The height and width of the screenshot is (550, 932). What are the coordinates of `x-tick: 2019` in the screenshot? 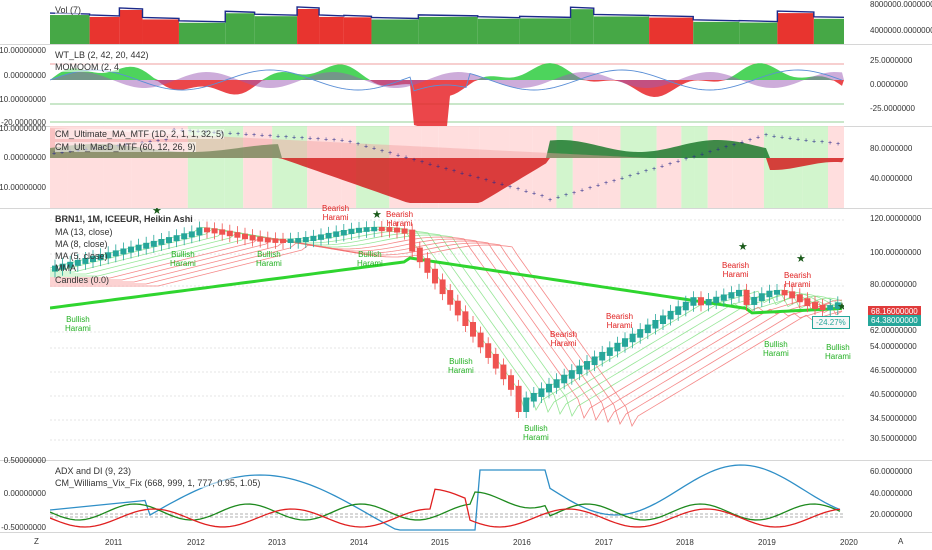 It's located at (767, 542).